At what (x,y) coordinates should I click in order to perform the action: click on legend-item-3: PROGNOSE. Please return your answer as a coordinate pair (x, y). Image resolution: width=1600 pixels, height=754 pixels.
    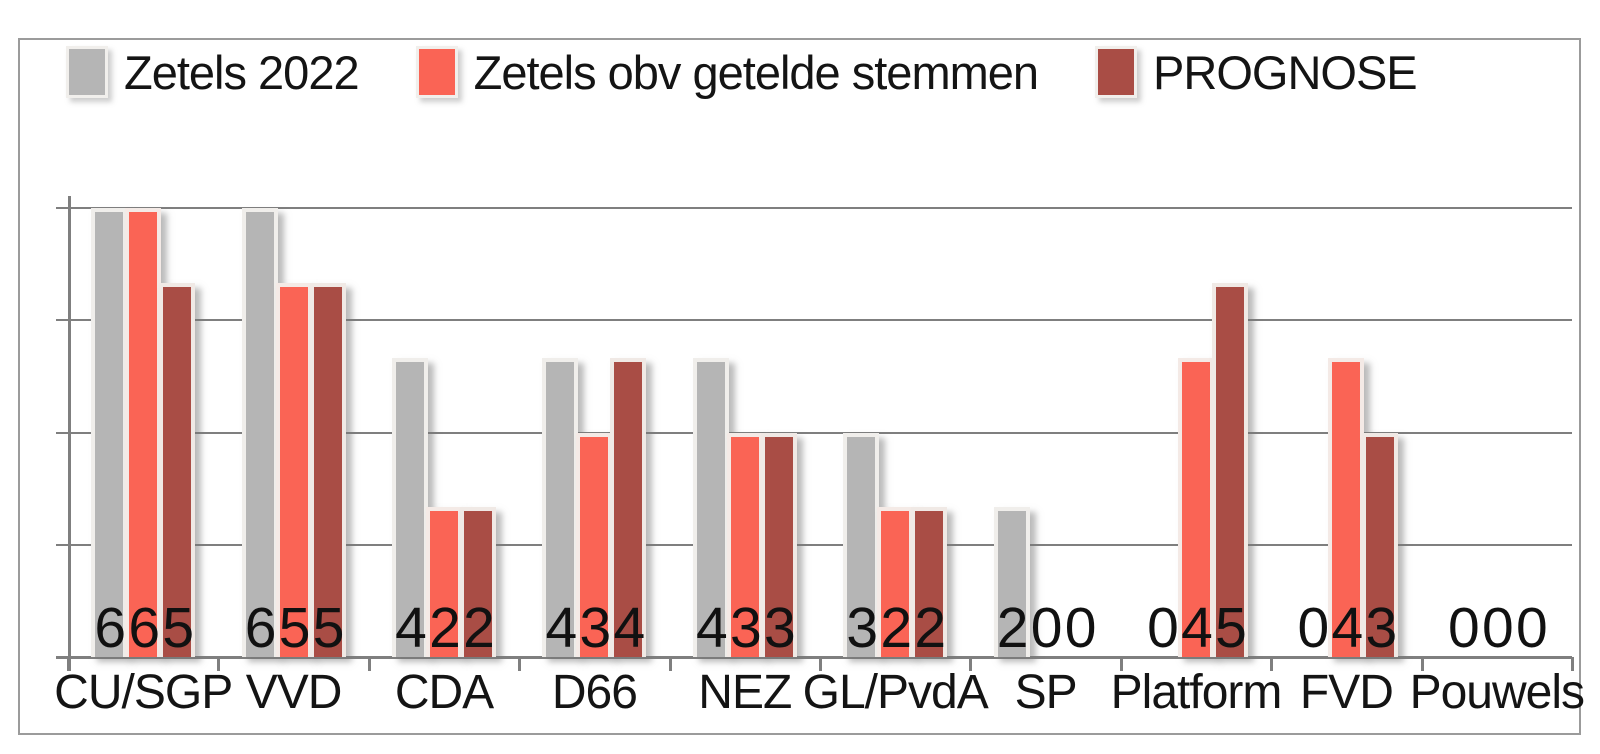
    Looking at the image, I should click on (1256, 72).